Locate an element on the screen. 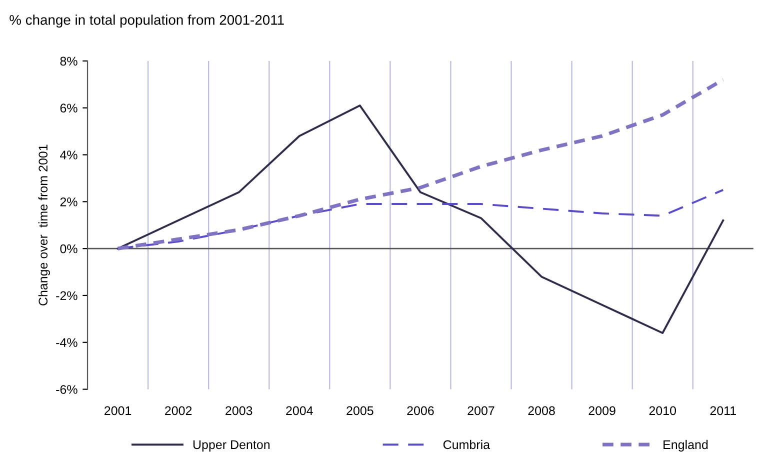 Image resolution: width=761 pixels, height=469 pixels. chart-title: % change in total population from 2001-2011 is located at coordinates (147, 21).